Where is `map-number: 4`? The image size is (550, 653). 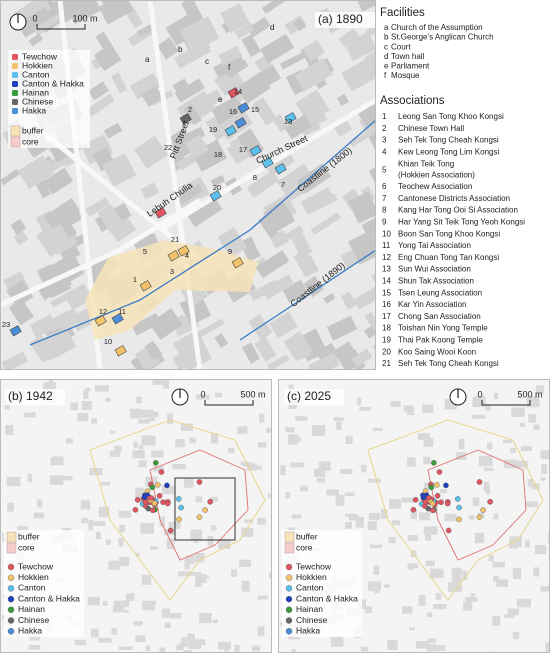
map-number: 4 is located at coordinates (187, 255).